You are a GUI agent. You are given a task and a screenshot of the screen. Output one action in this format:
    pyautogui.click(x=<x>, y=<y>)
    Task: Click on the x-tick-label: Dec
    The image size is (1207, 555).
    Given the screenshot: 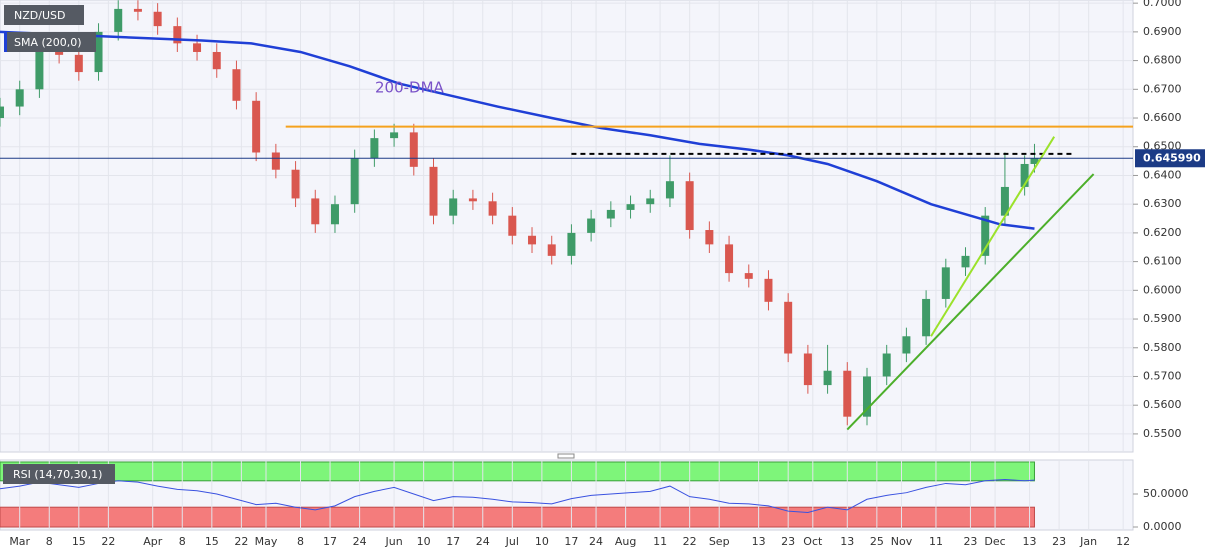 What is the action you would take?
    pyautogui.click(x=994, y=541)
    